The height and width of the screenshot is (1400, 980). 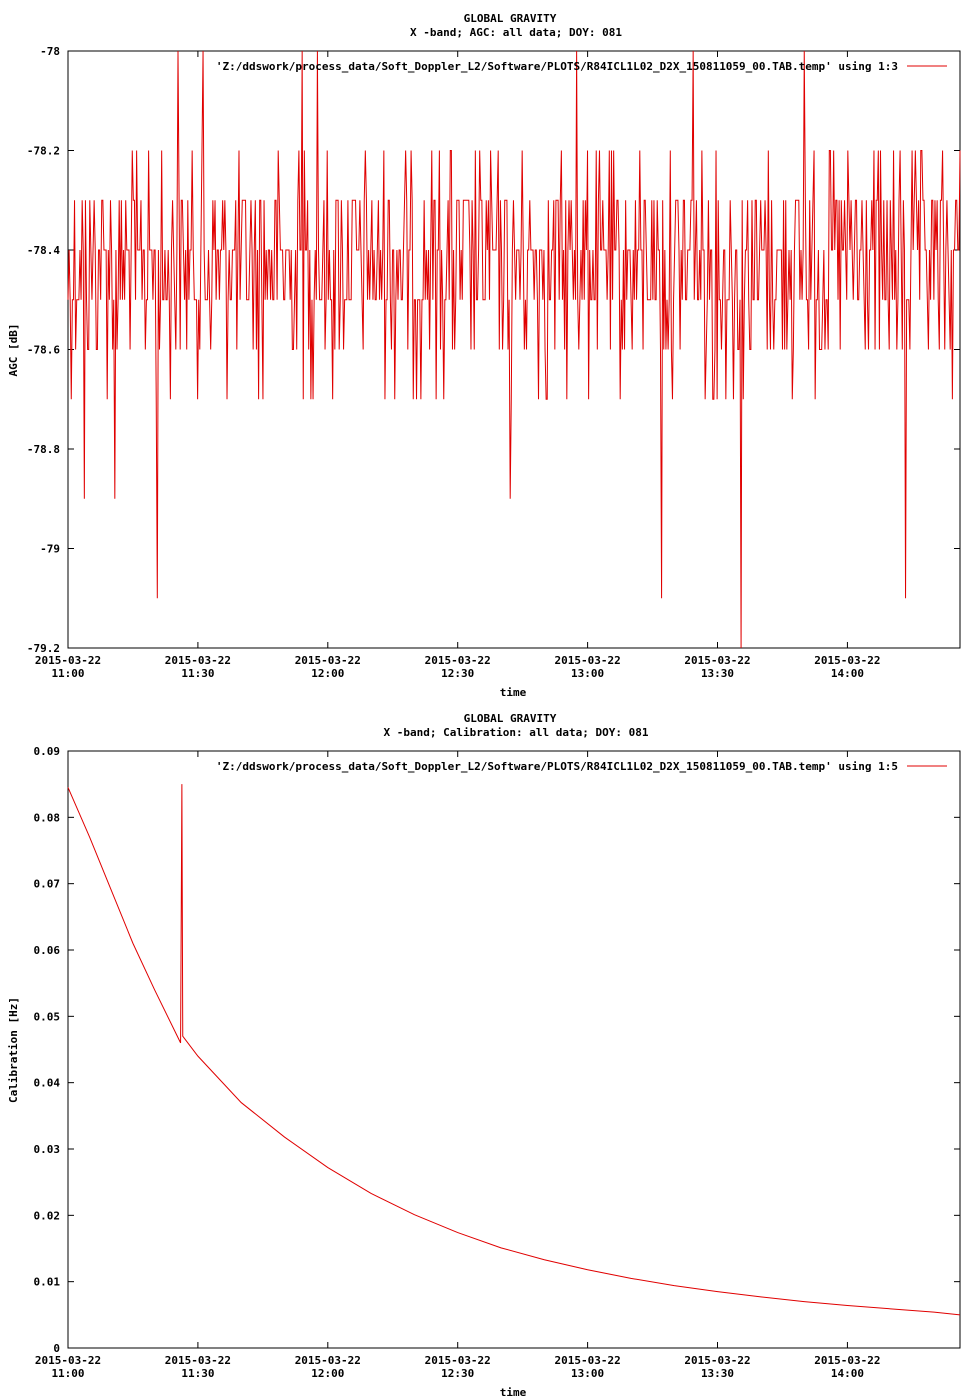 What do you see at coordinates (717, 673) in the screenshot?
I see `agc-x-tick-time: 13:30` at bounding box center [717, 673].